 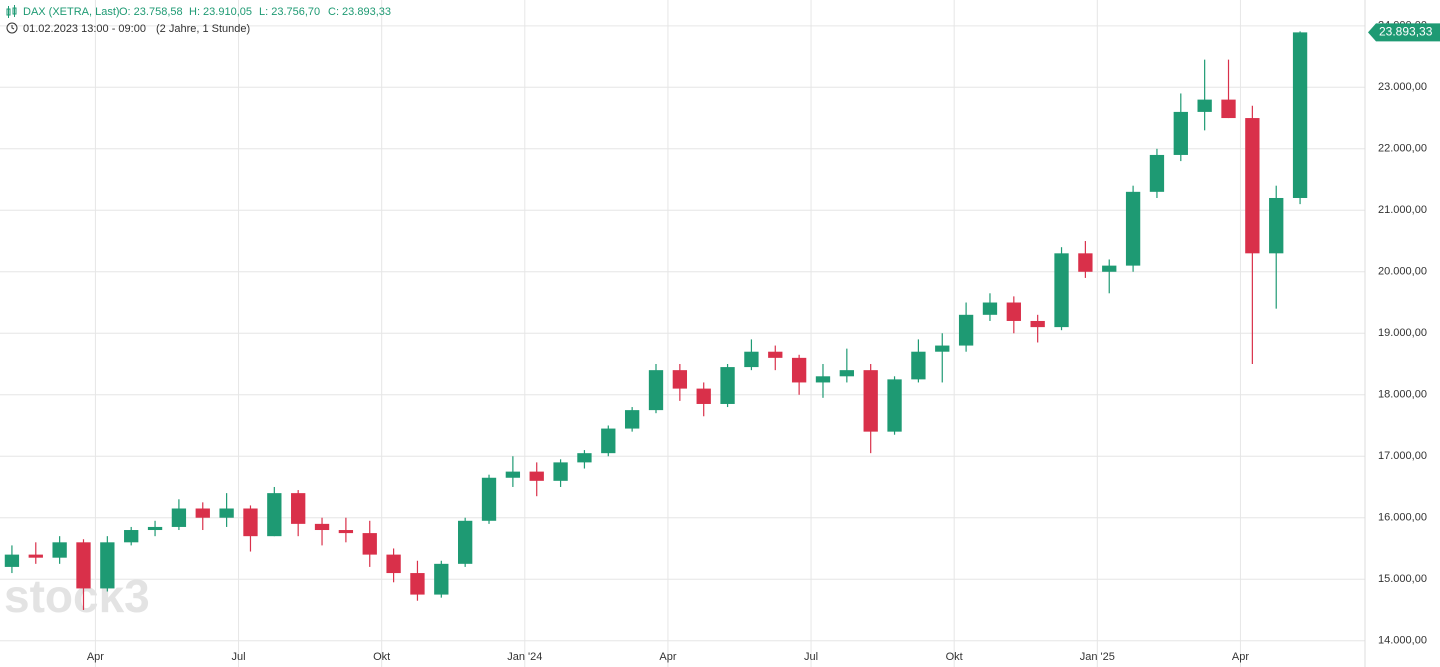 I want to click on range-text: 01.02.2023 13:00 - 09:00, so click(x=84, y=29).